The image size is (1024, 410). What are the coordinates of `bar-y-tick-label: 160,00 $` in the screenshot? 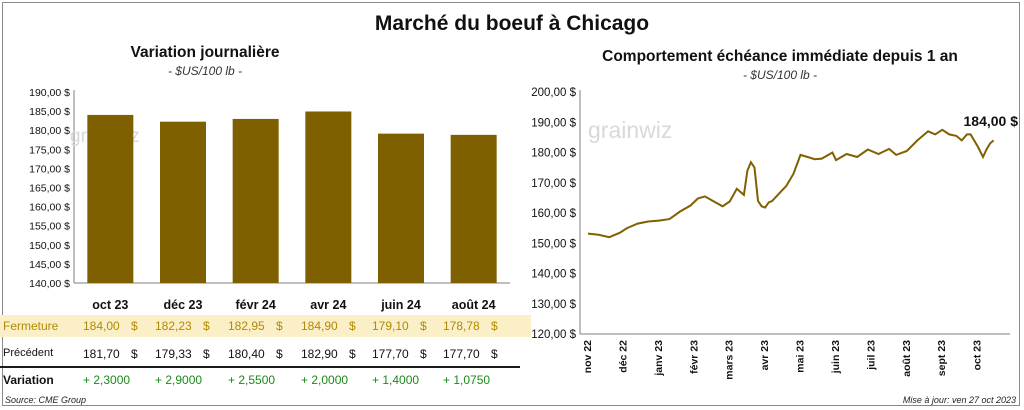 It's located at (49, 208).